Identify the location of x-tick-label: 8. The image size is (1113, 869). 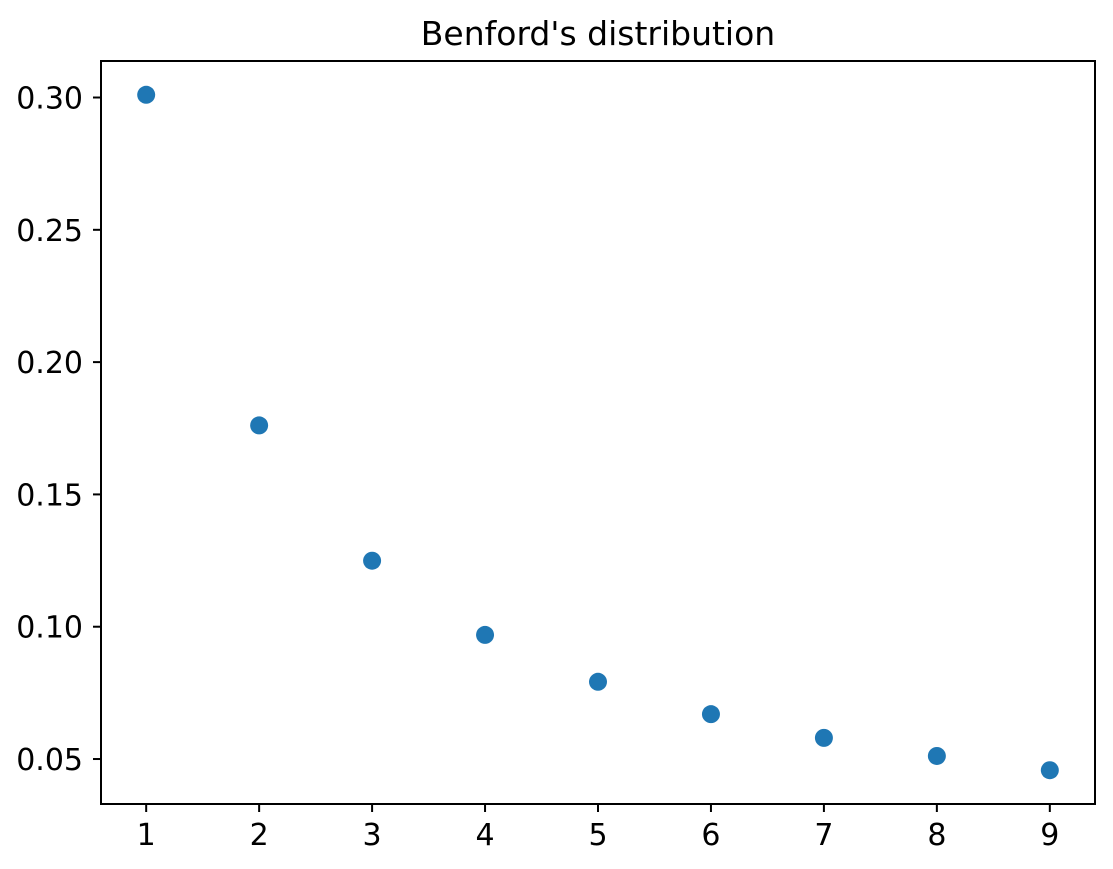
(936, 835).